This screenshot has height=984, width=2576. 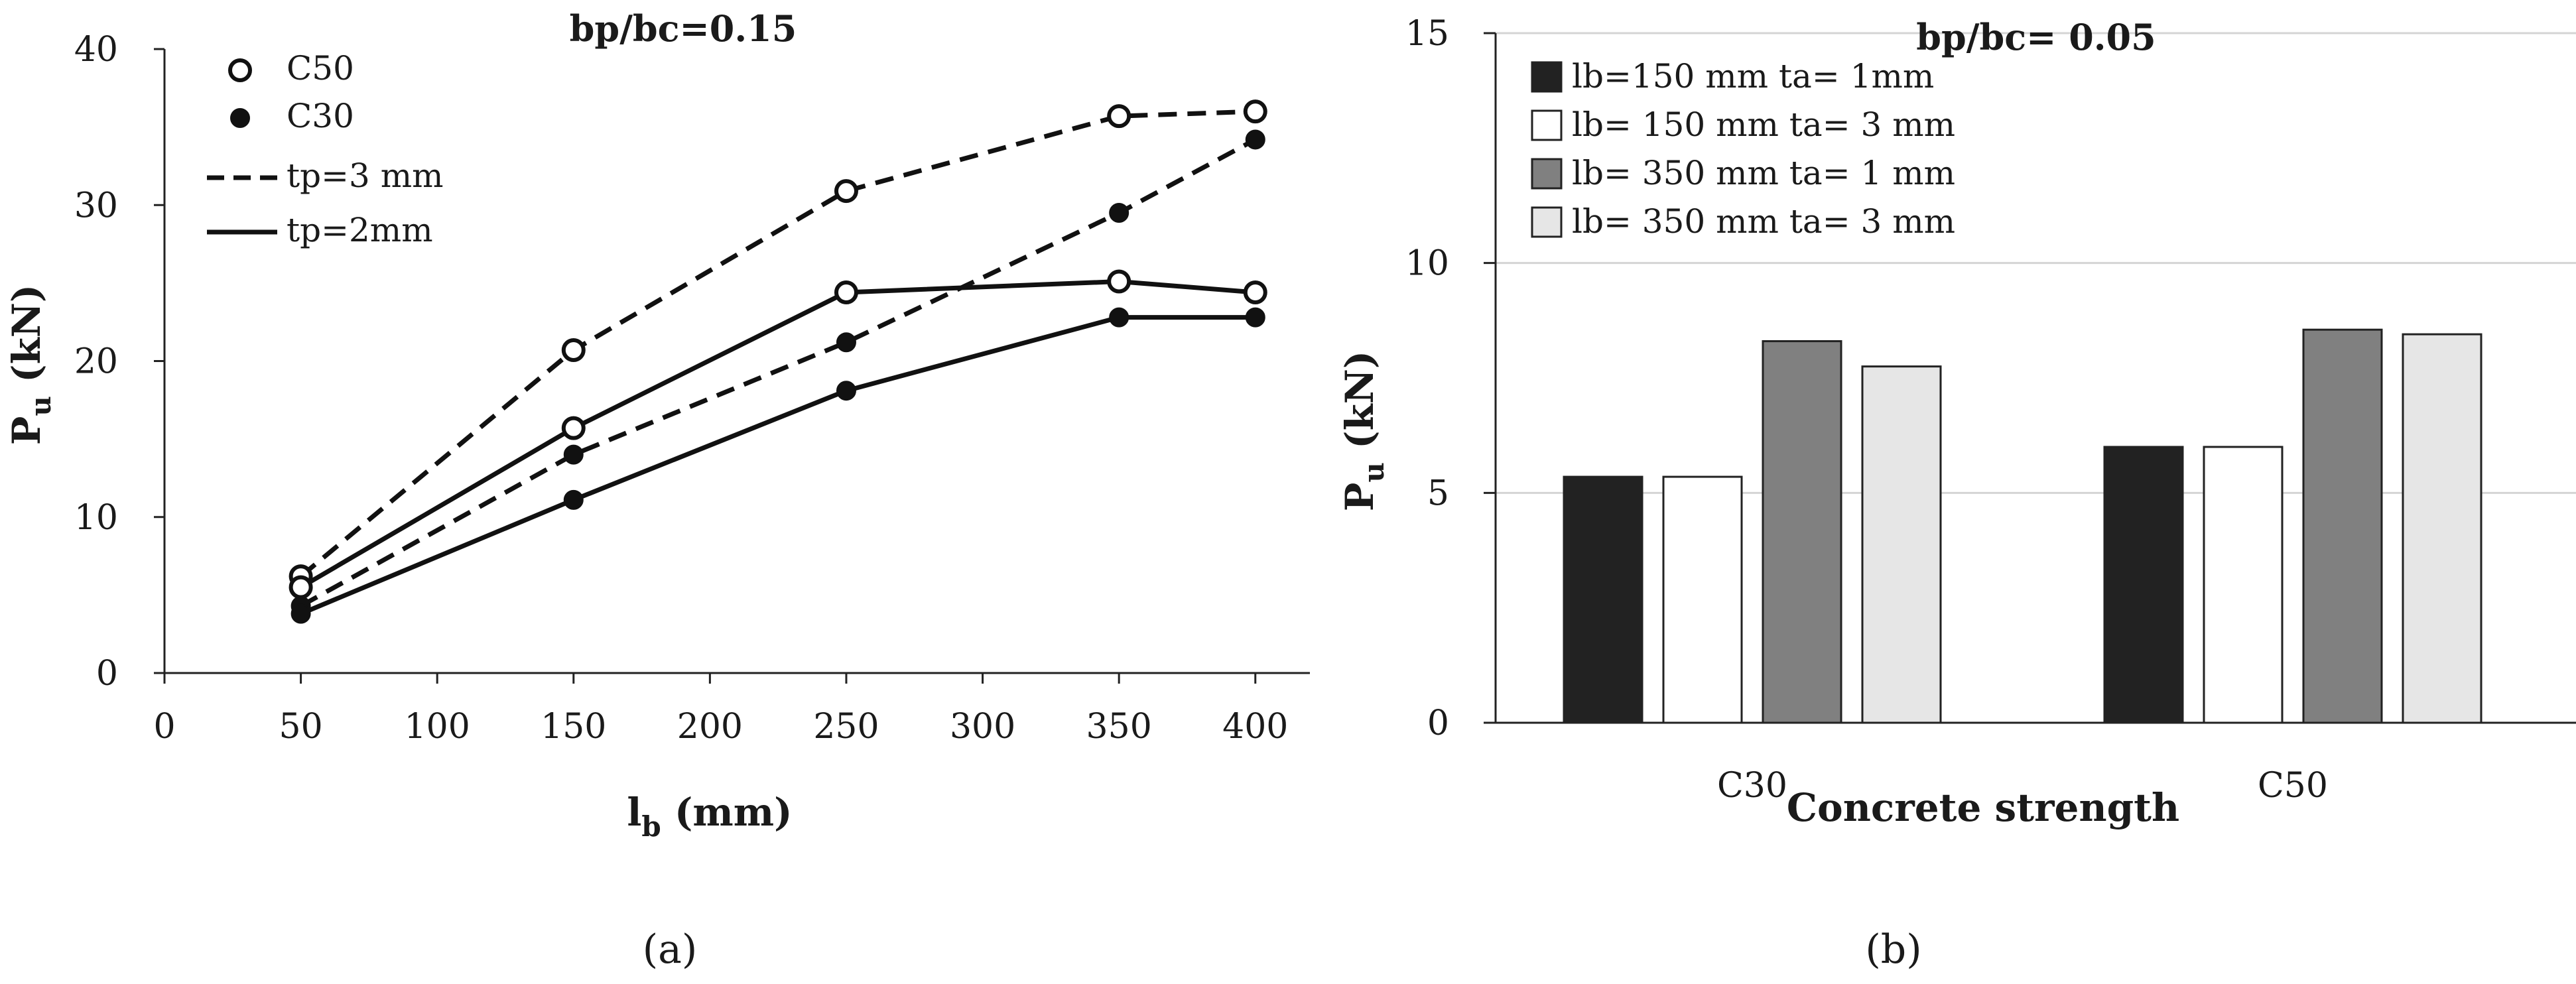 I want to click on bar-chart-x-axis-label: Concrete strength, so click(x=1983, y=807).